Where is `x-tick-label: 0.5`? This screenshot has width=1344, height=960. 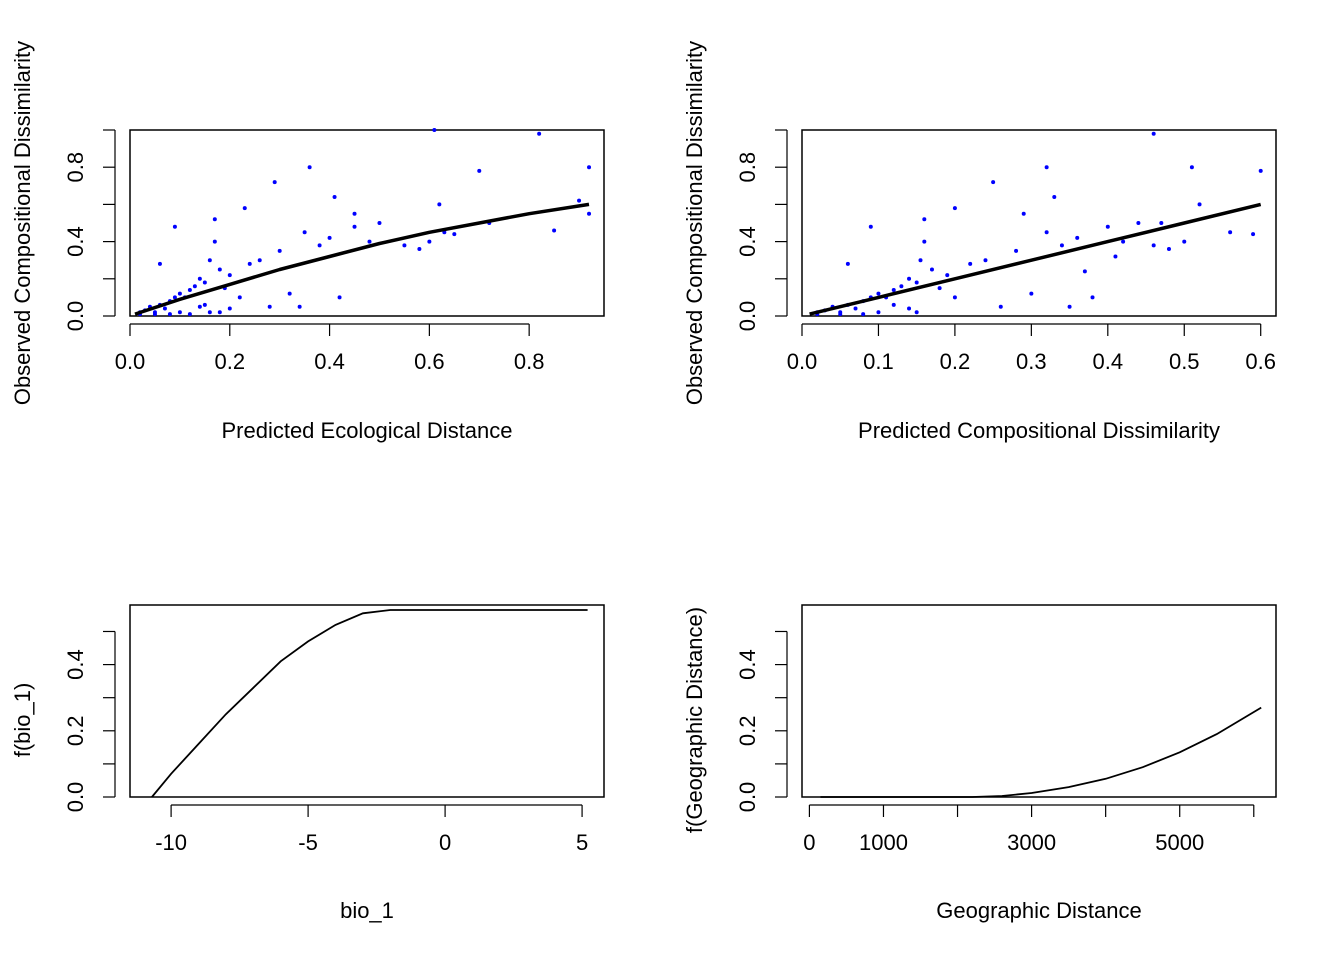 x-tick-label: 0.5 is located at coordinates (1184, 361).